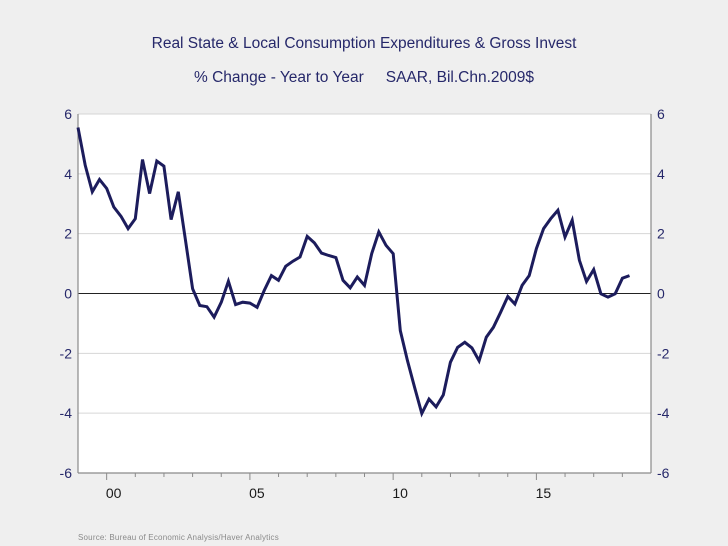 Image resolution: width=728 pixels, height=546 pixels. I want to click on y-tick-label-left: -2, so click(66, 353).